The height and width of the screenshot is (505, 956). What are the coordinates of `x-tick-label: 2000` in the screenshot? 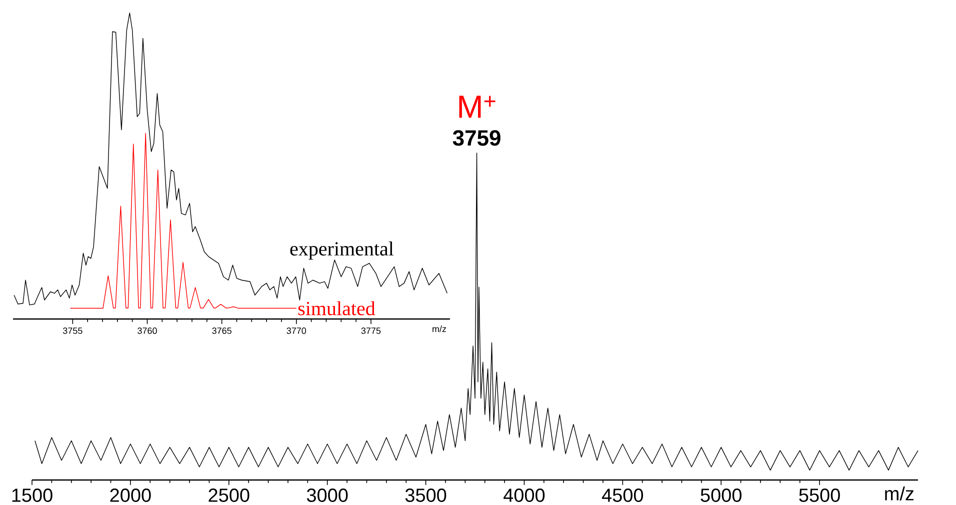 It's located at (130, 495).